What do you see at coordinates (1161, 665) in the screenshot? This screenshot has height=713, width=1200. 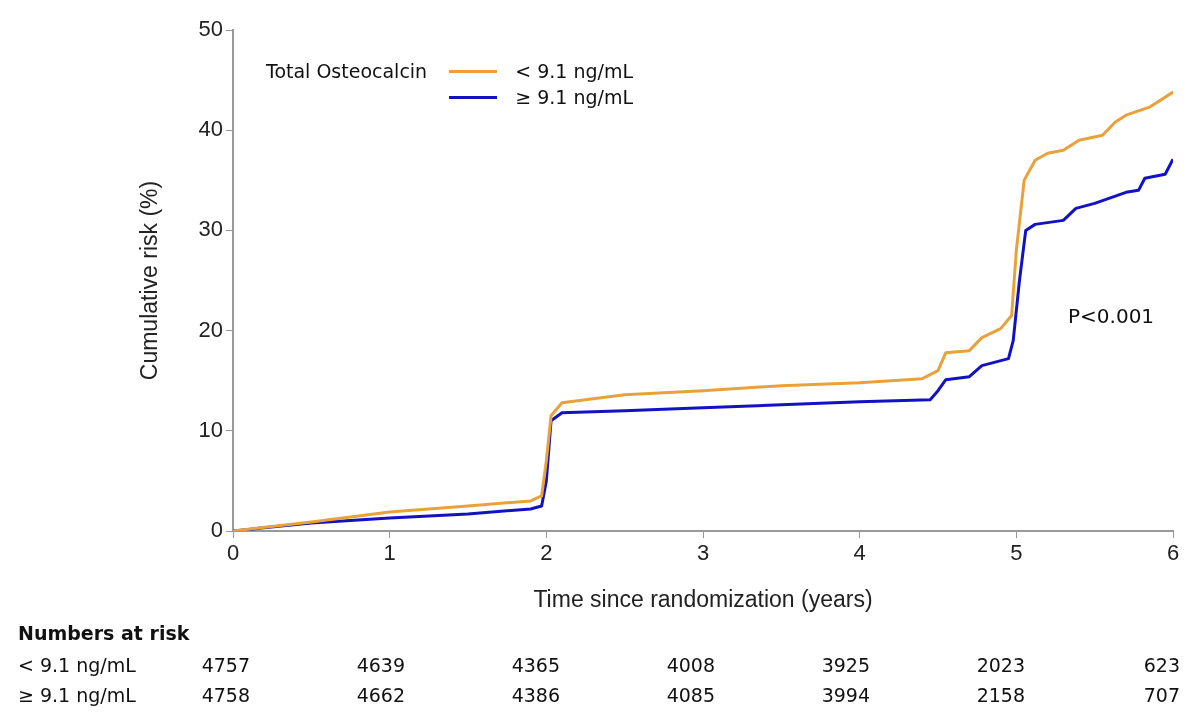 I see `text: 623` at bounding box center [1161, 665].